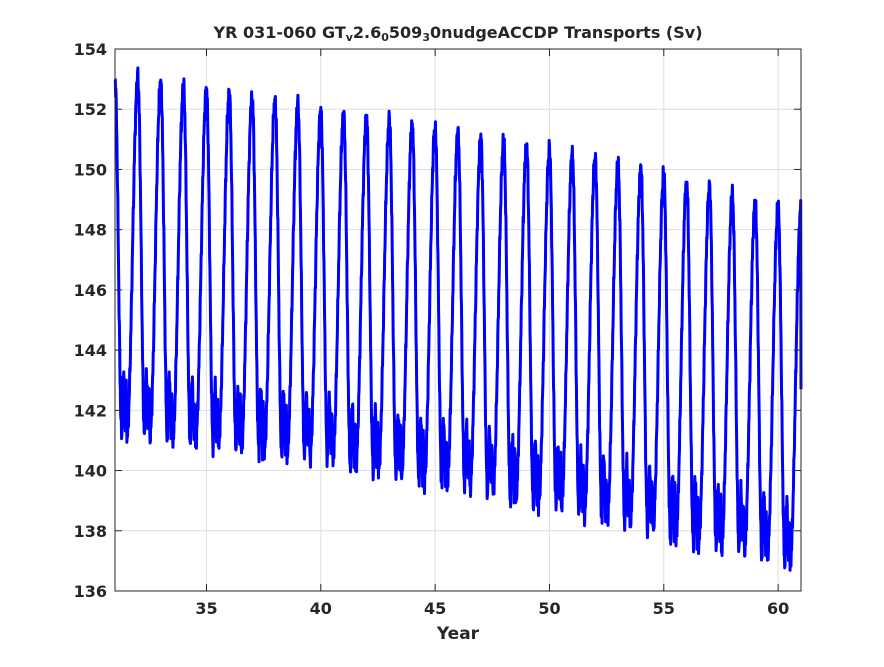 This screenshot has height=667, width=884. I want to click on y-tick-label: 140, so click(90, 471).